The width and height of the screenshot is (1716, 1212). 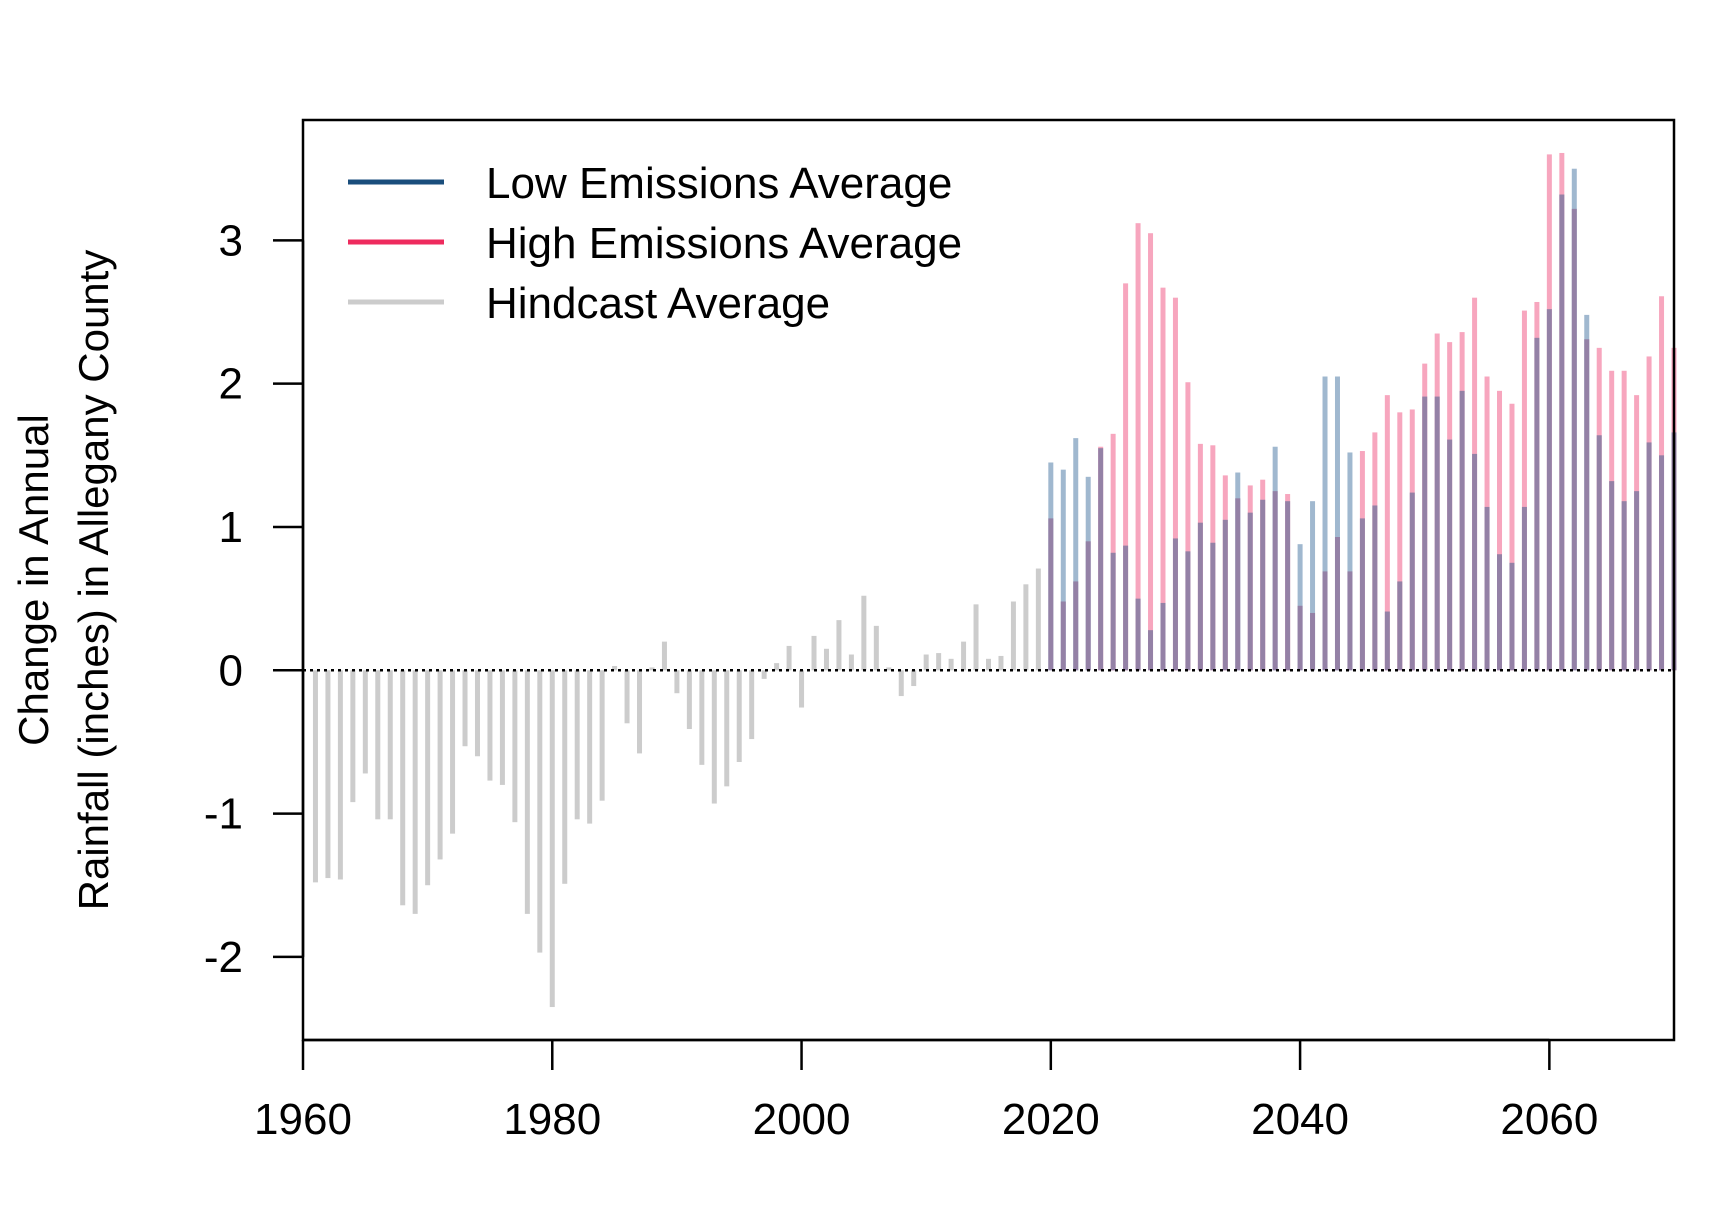 I want to click on x-tick-label: 2060, so click(x=1549, y=1119).